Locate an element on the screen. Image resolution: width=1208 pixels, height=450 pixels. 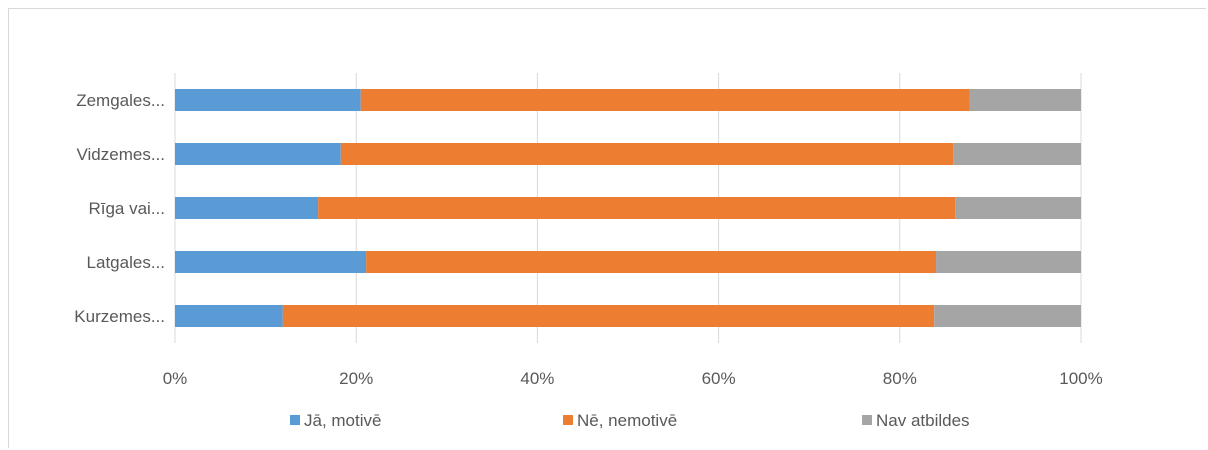
x-tick-labels: 0% 20% 40% 60% 80% 100% is located at coordinates (633, 378).